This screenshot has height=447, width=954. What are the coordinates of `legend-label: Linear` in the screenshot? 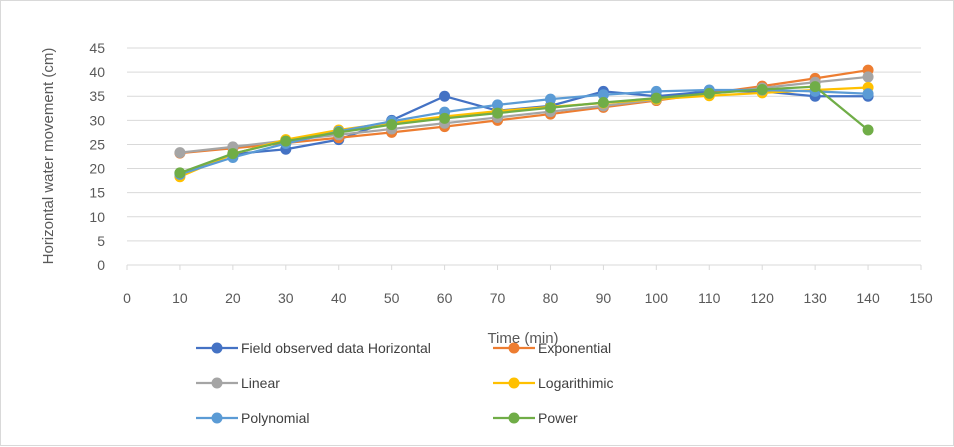 It's located at (260, 383).